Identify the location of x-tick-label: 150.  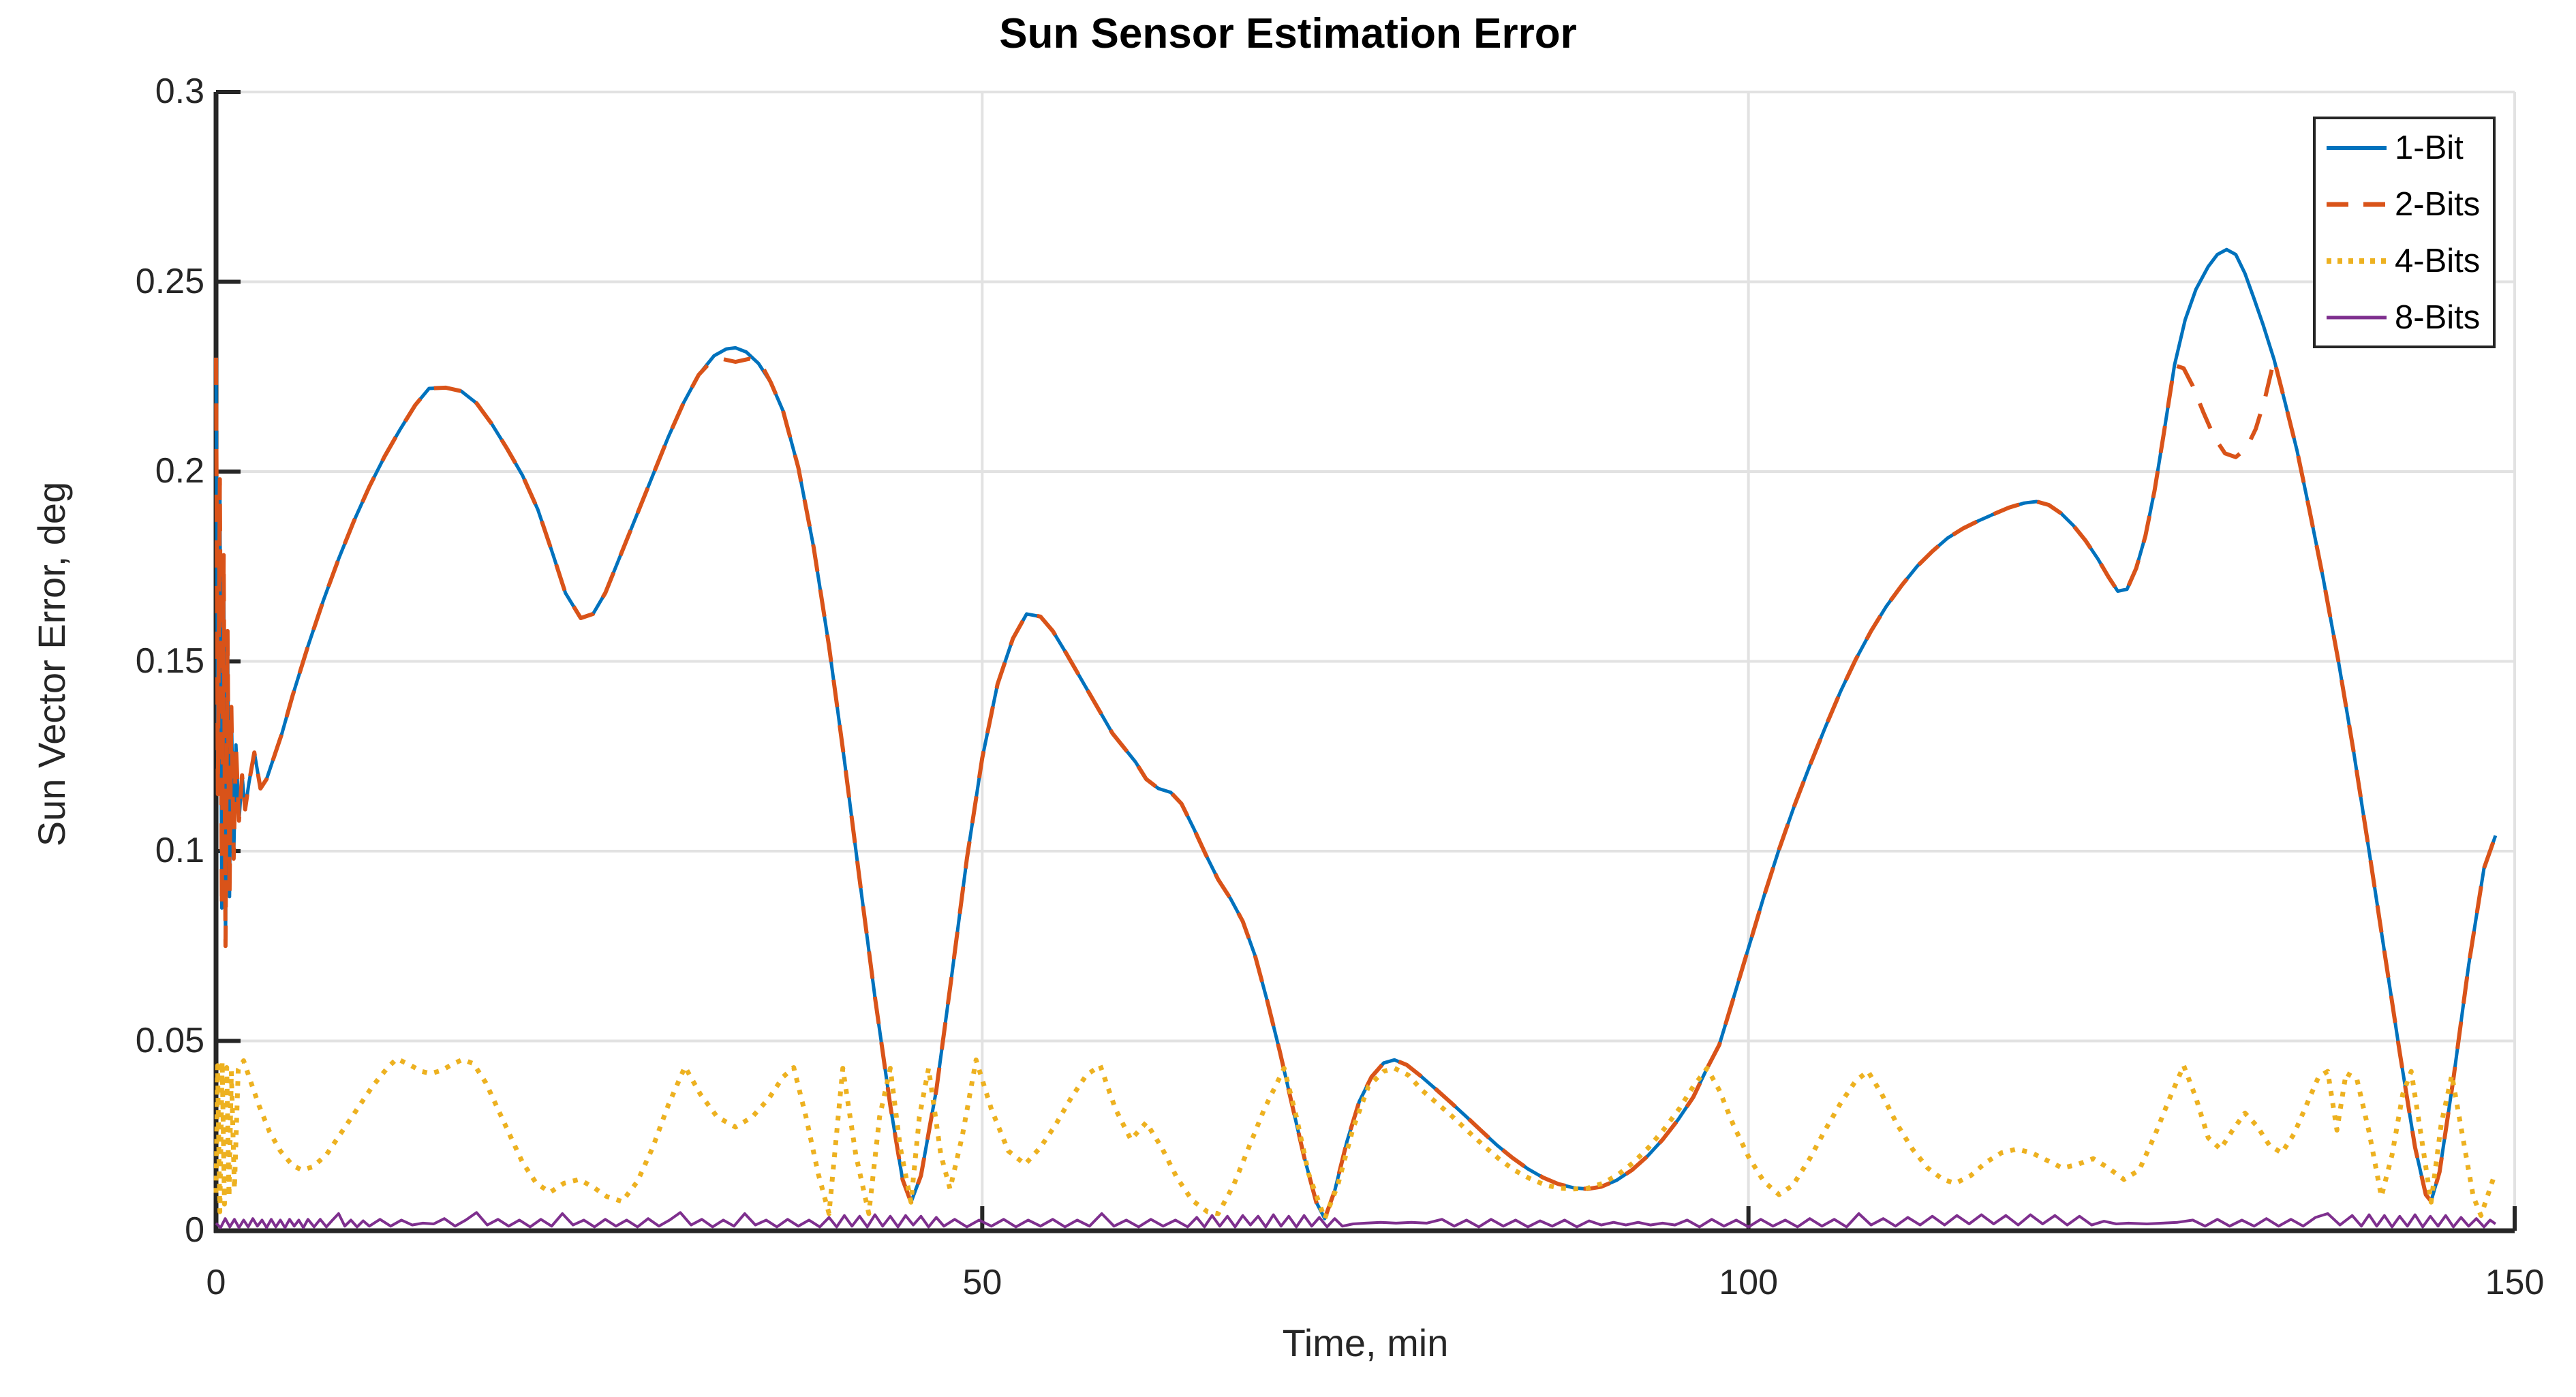
(2515, 1282).